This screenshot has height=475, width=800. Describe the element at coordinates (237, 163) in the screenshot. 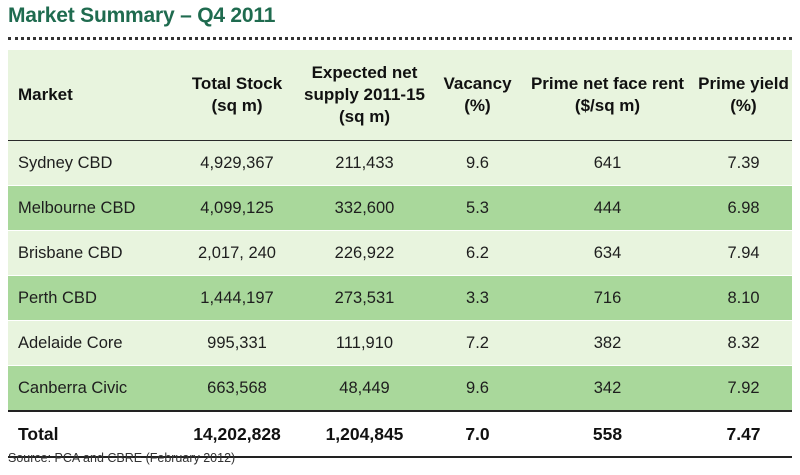

I see `cell-total-stock: 4,929,367` at that location.